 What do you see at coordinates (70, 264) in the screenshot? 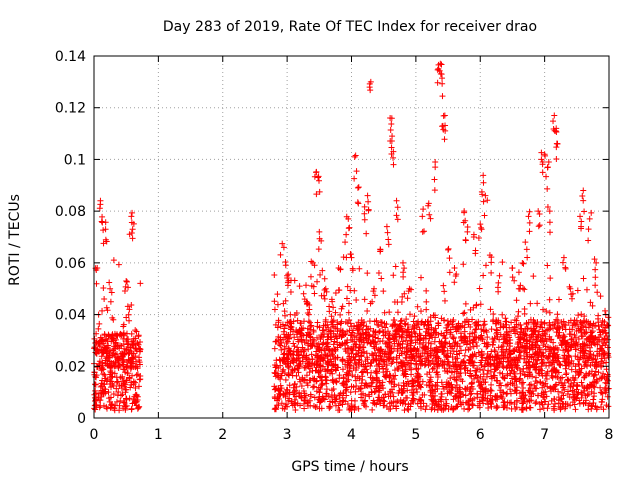
I see `y-tick-label: 0.06` at bounding box center [70, 264].